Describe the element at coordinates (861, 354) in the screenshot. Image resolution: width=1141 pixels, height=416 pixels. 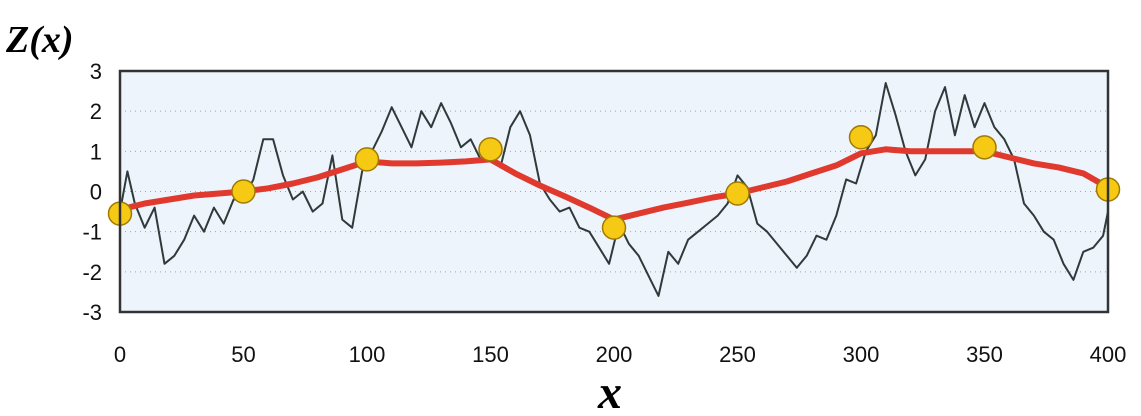
I see `x-tick-label: 300` at that location.